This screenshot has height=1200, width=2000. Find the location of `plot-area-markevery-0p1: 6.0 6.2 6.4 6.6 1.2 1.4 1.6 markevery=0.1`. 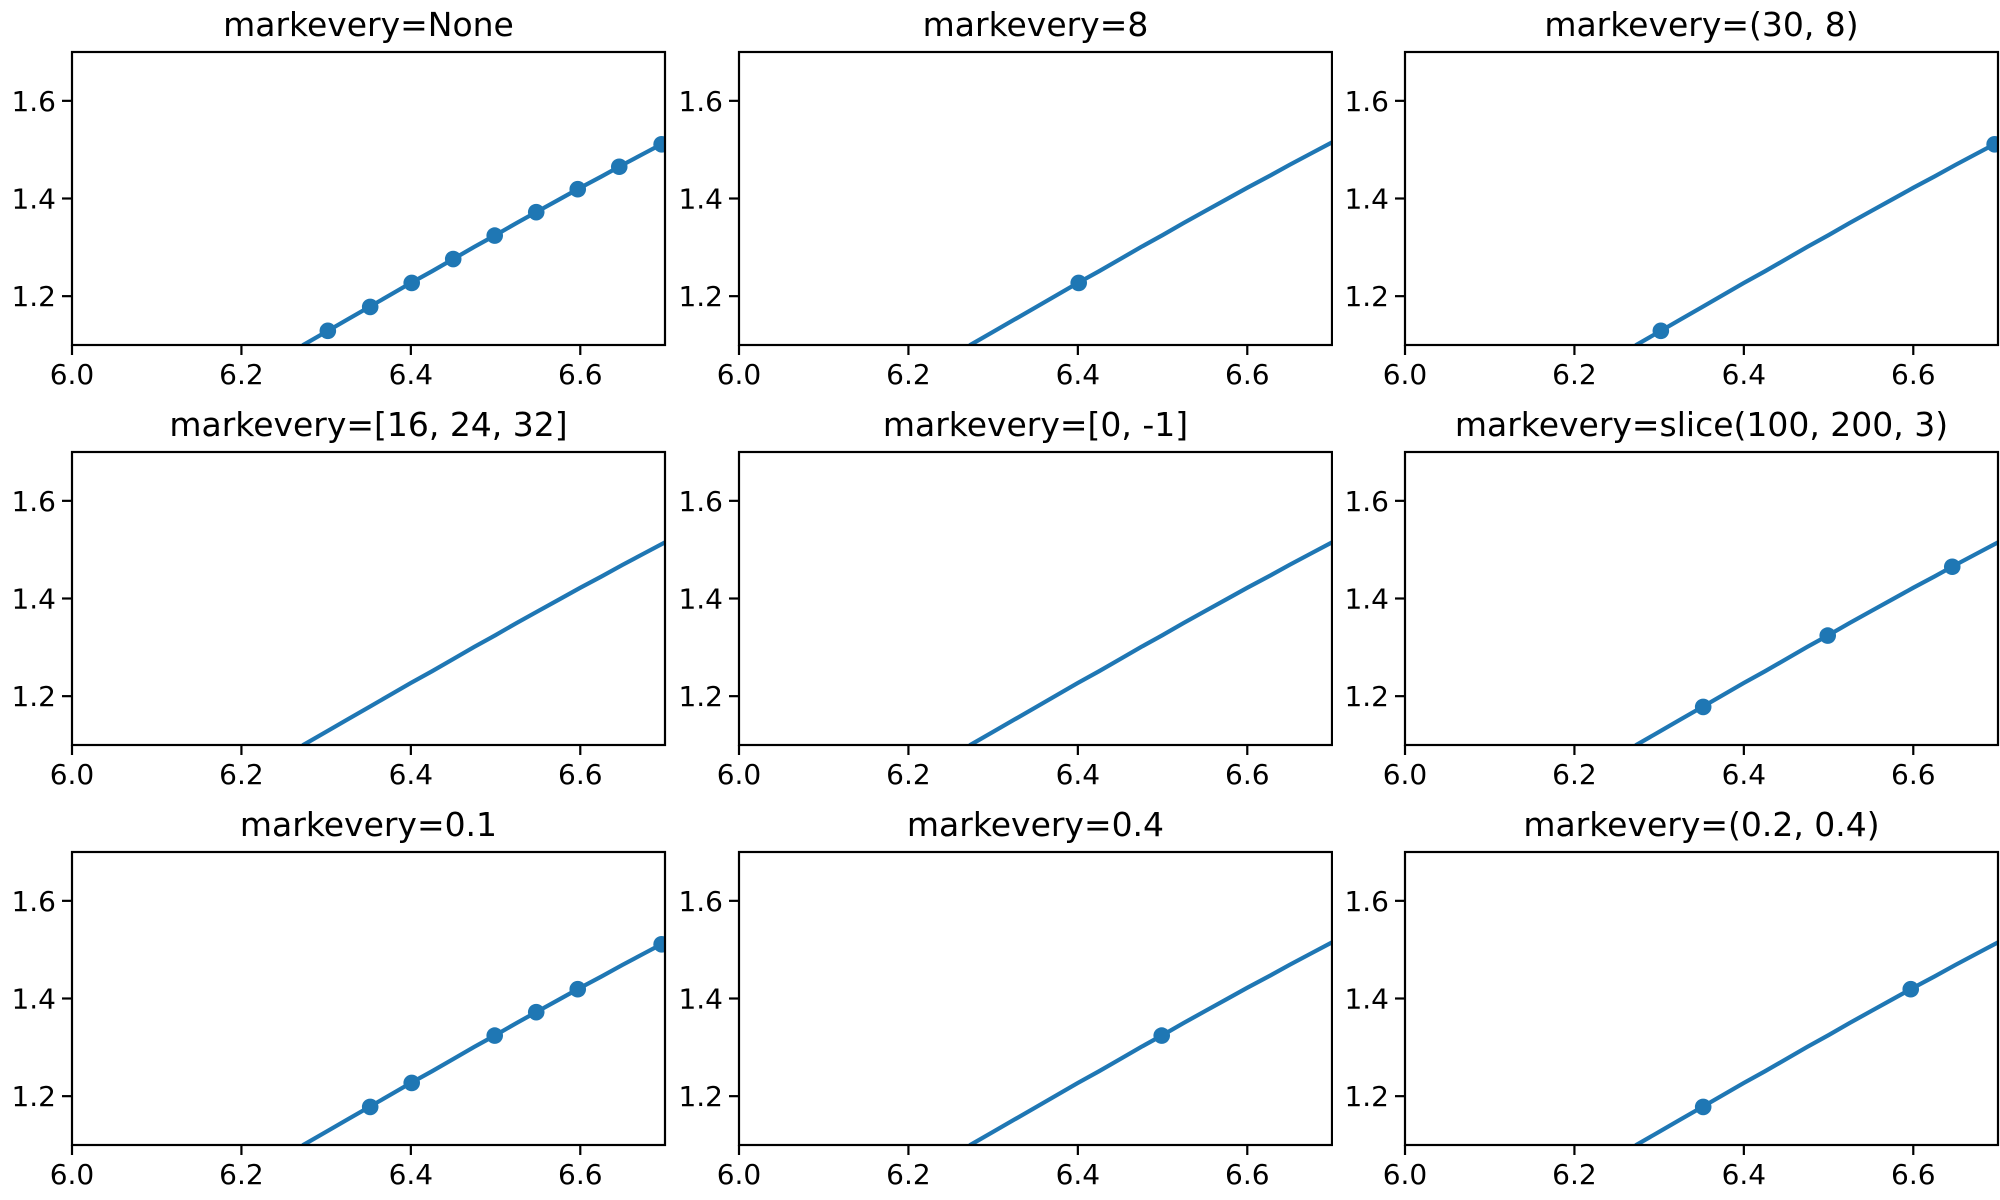

plot-area-markevery-0p1: 6.0 6.2 6.4 6.6 1.2 1.4 1.6 markevery=0.1 is located at coordinates (339, 998).